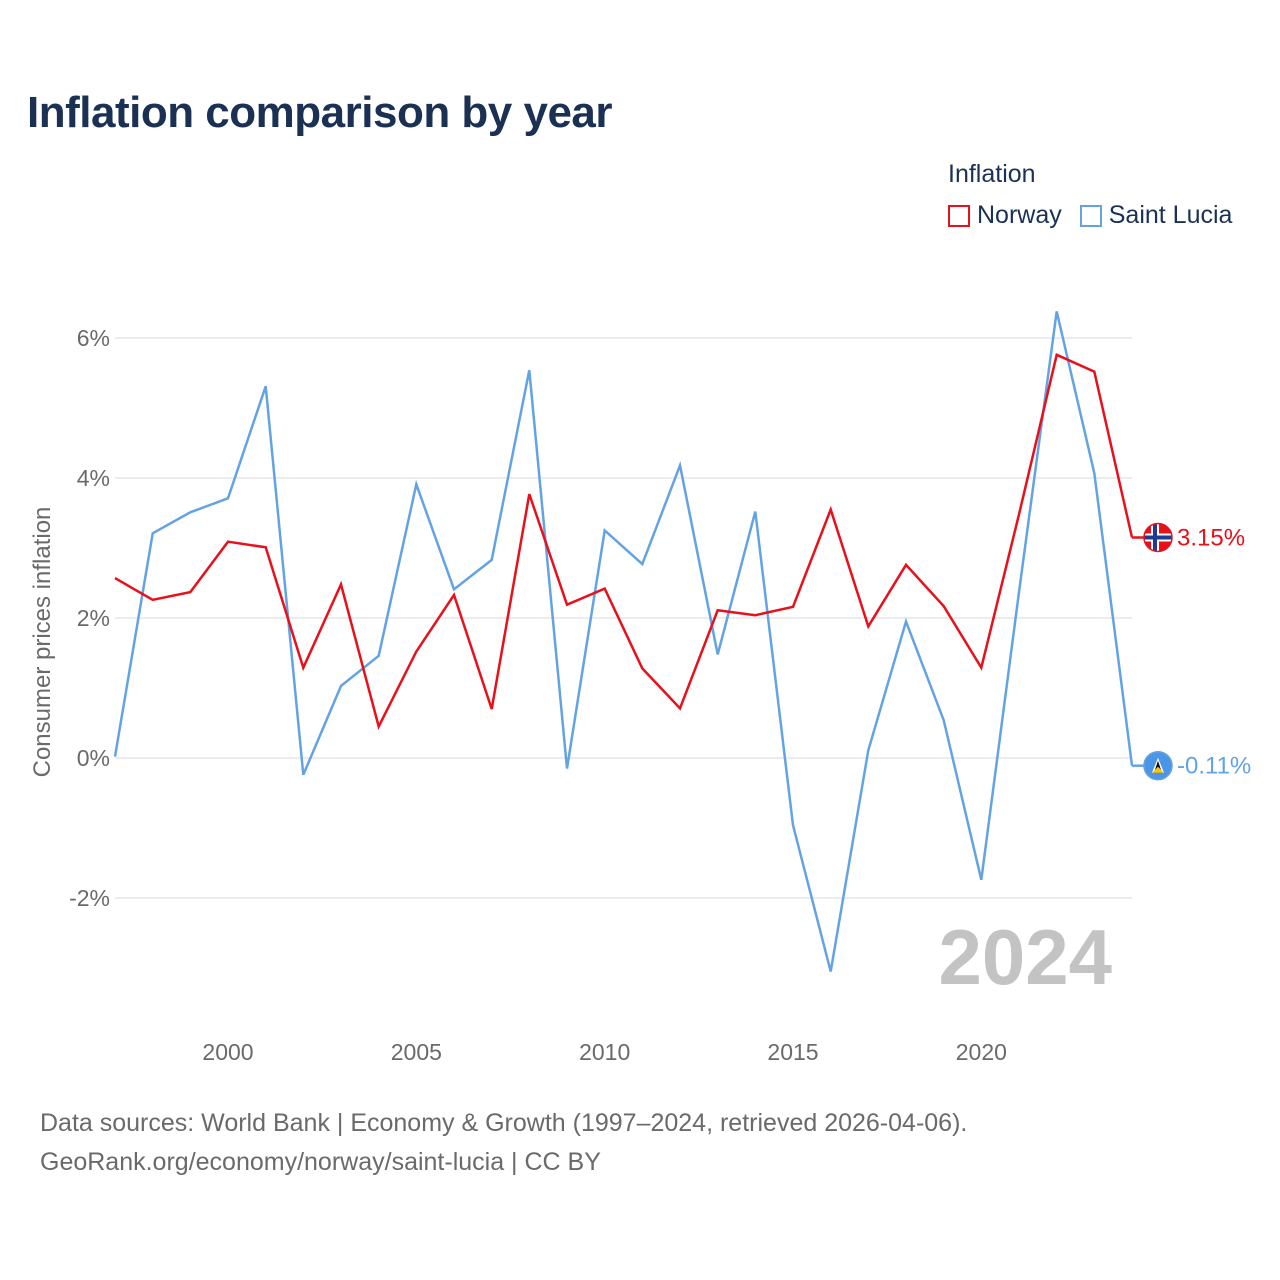 The height and width of the screenshot is (1280, 1280). I want to click on legend-label-norway: Norway, so click(1019, 215).